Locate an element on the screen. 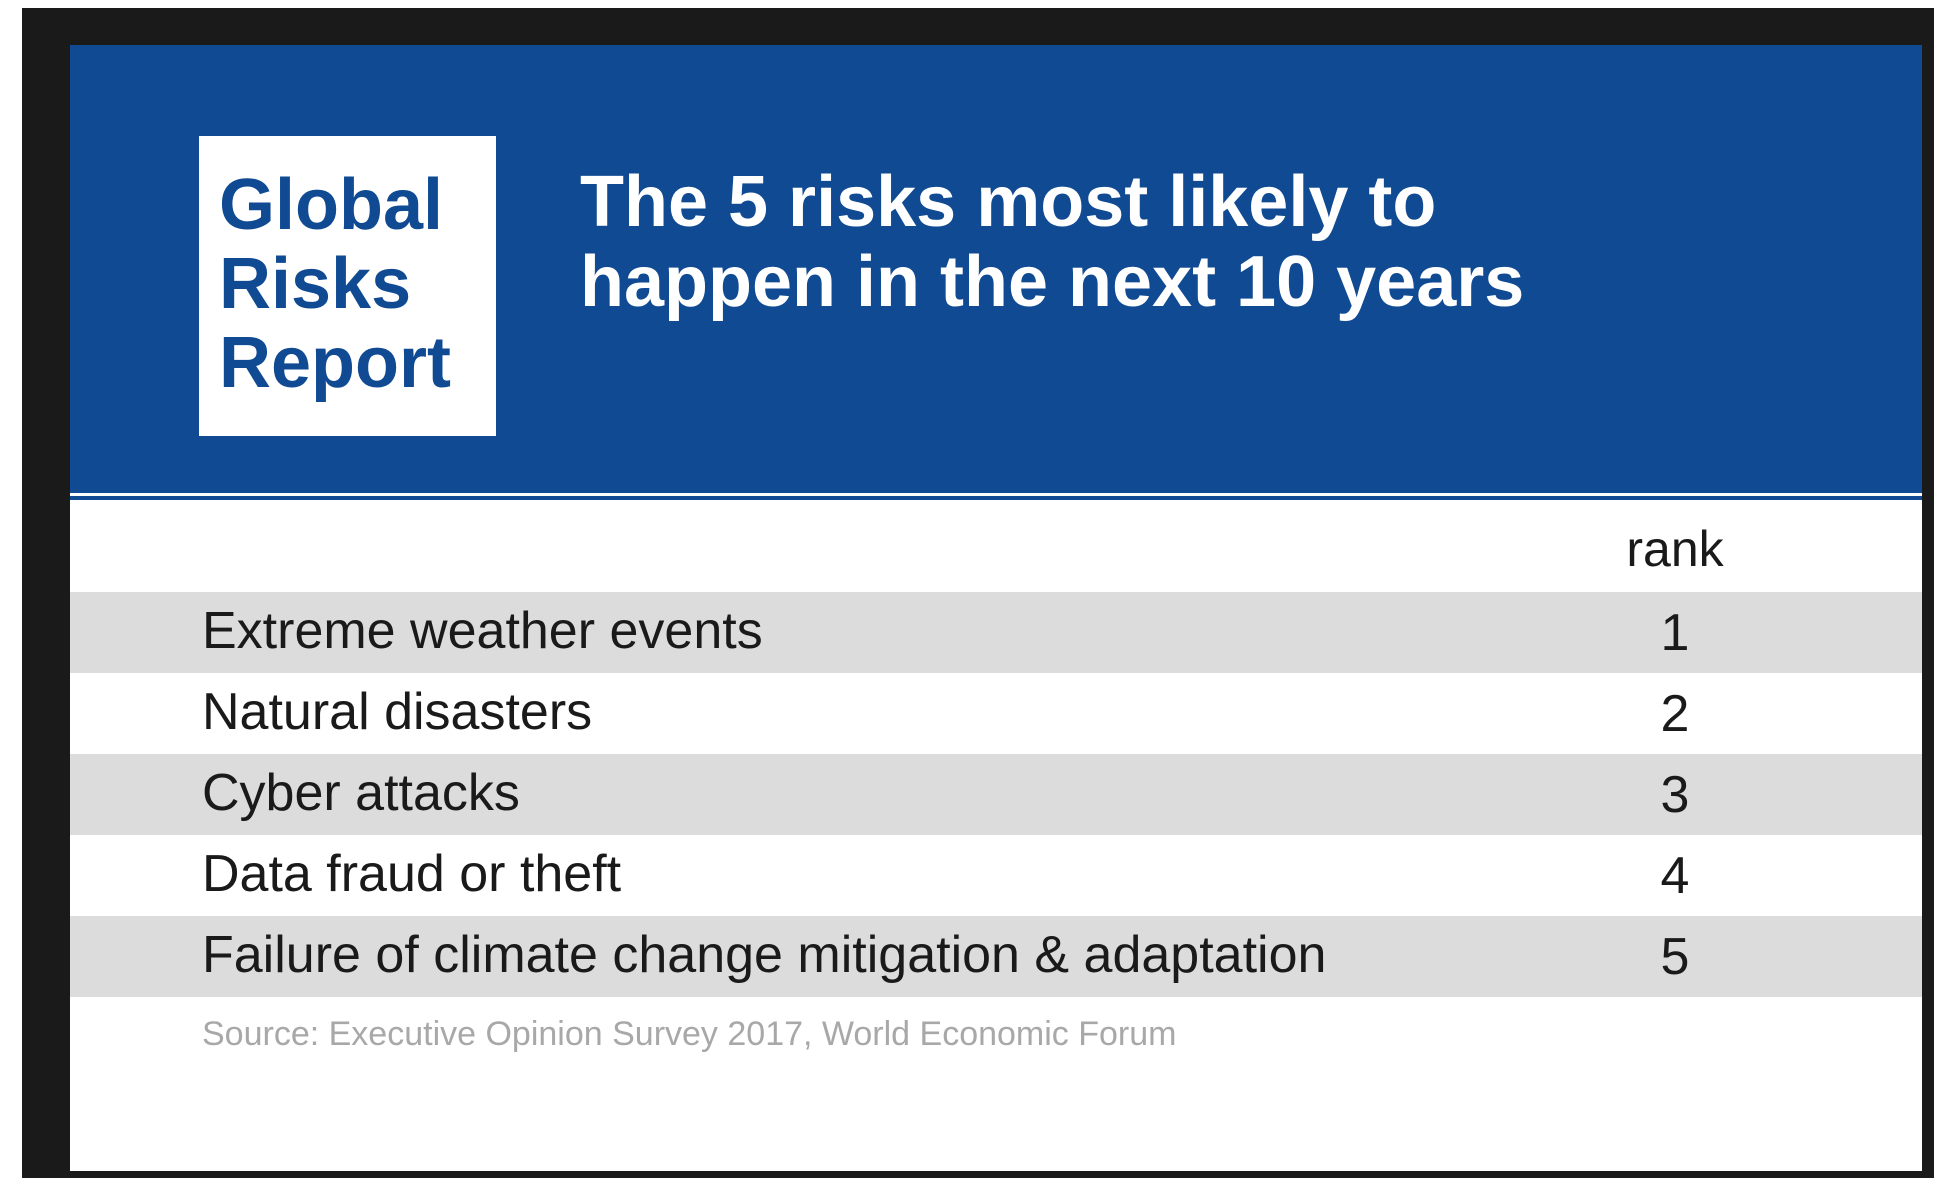 This screenshot has width=1939, height=1184. logo-text: Global Risks Report is located at coordinates (359, 284).